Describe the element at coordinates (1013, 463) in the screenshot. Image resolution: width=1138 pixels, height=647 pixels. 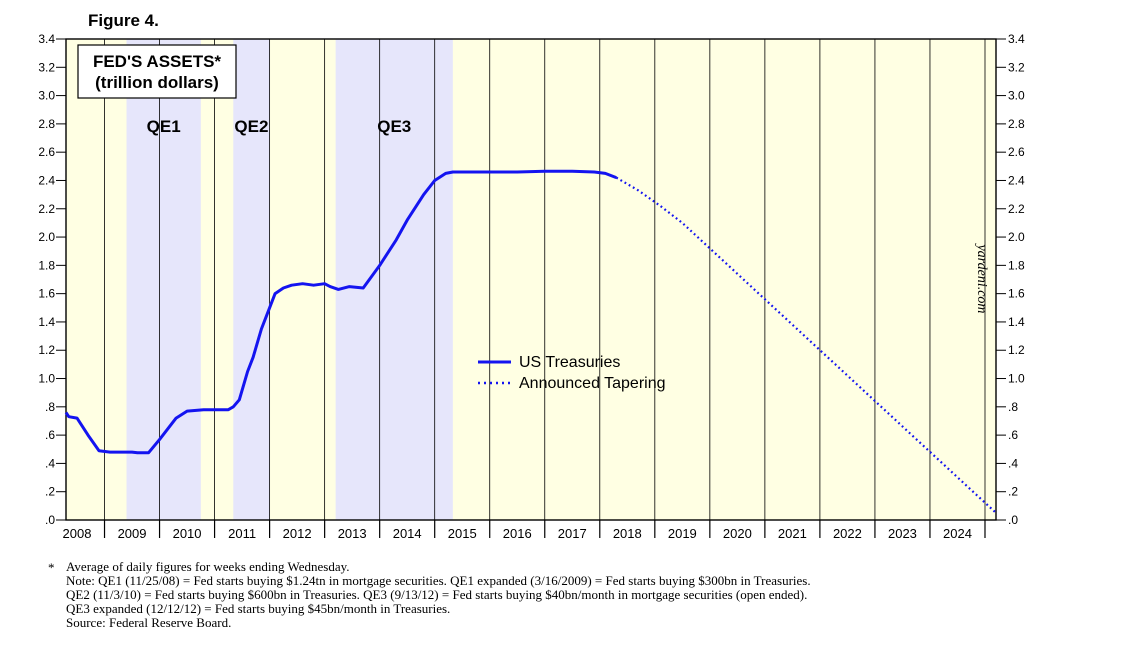
I see `y-tick-label-right: .4` at that location.